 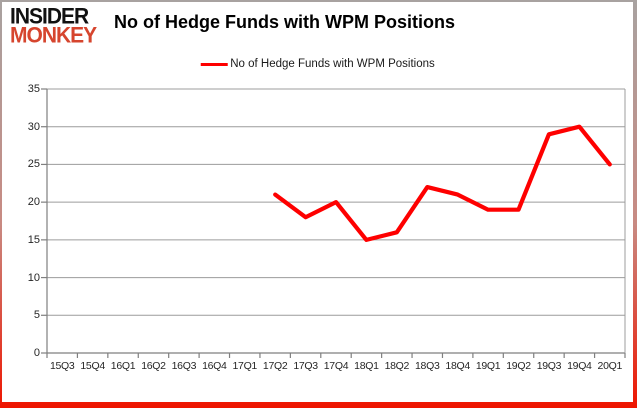 I want to click on x-tick-label: 16Q3, so click(x=184, y=366).